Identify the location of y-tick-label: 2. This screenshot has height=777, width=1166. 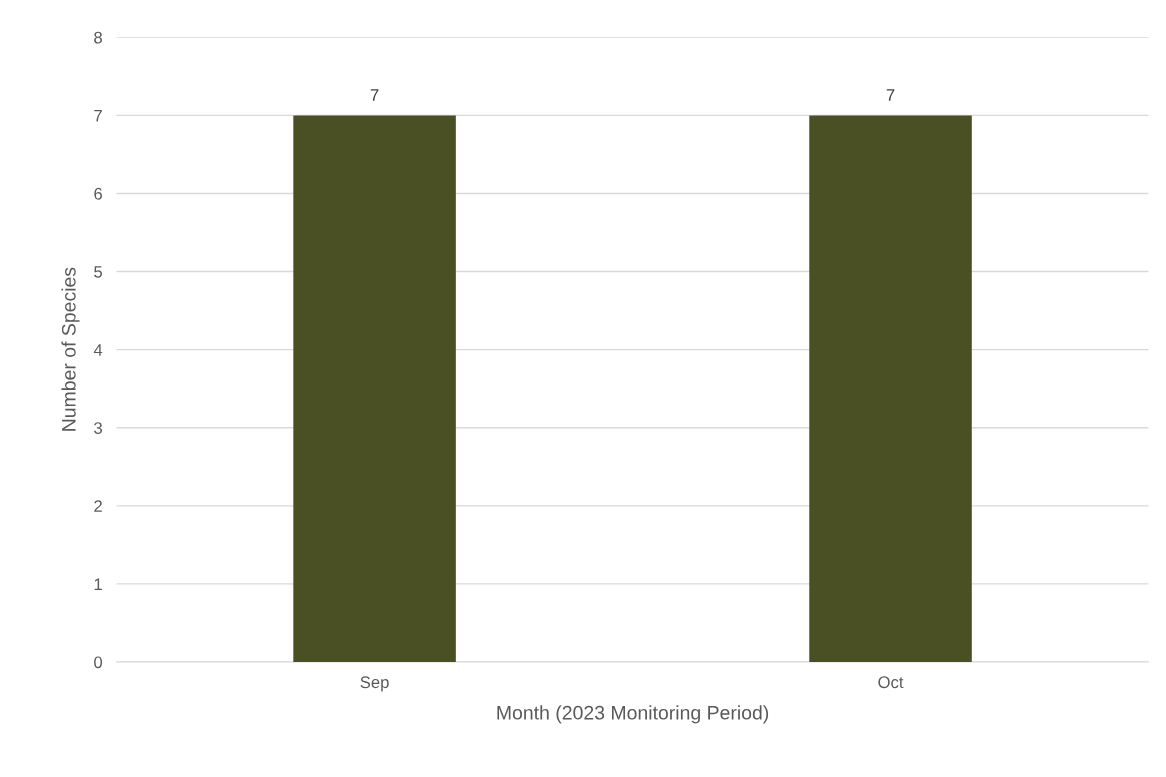
(98, 506).